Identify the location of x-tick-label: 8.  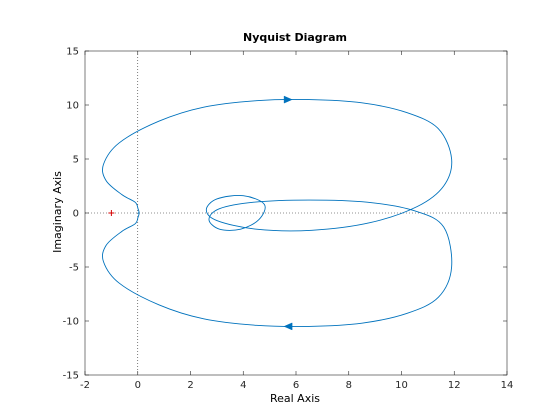
(349, 385).